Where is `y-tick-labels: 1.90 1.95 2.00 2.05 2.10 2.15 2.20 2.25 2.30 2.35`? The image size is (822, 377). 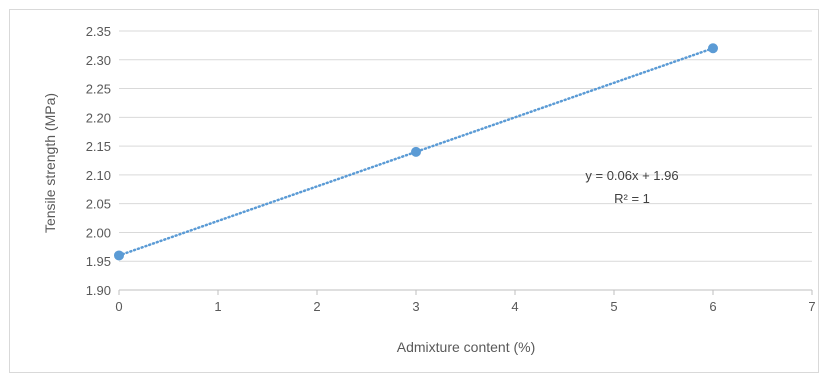 y-tick-labels: 1.90 1.95 2.00 2.05 2.10 2.15 2.20 2.25 2.30 2.35 is located at coordinates (98, 161).